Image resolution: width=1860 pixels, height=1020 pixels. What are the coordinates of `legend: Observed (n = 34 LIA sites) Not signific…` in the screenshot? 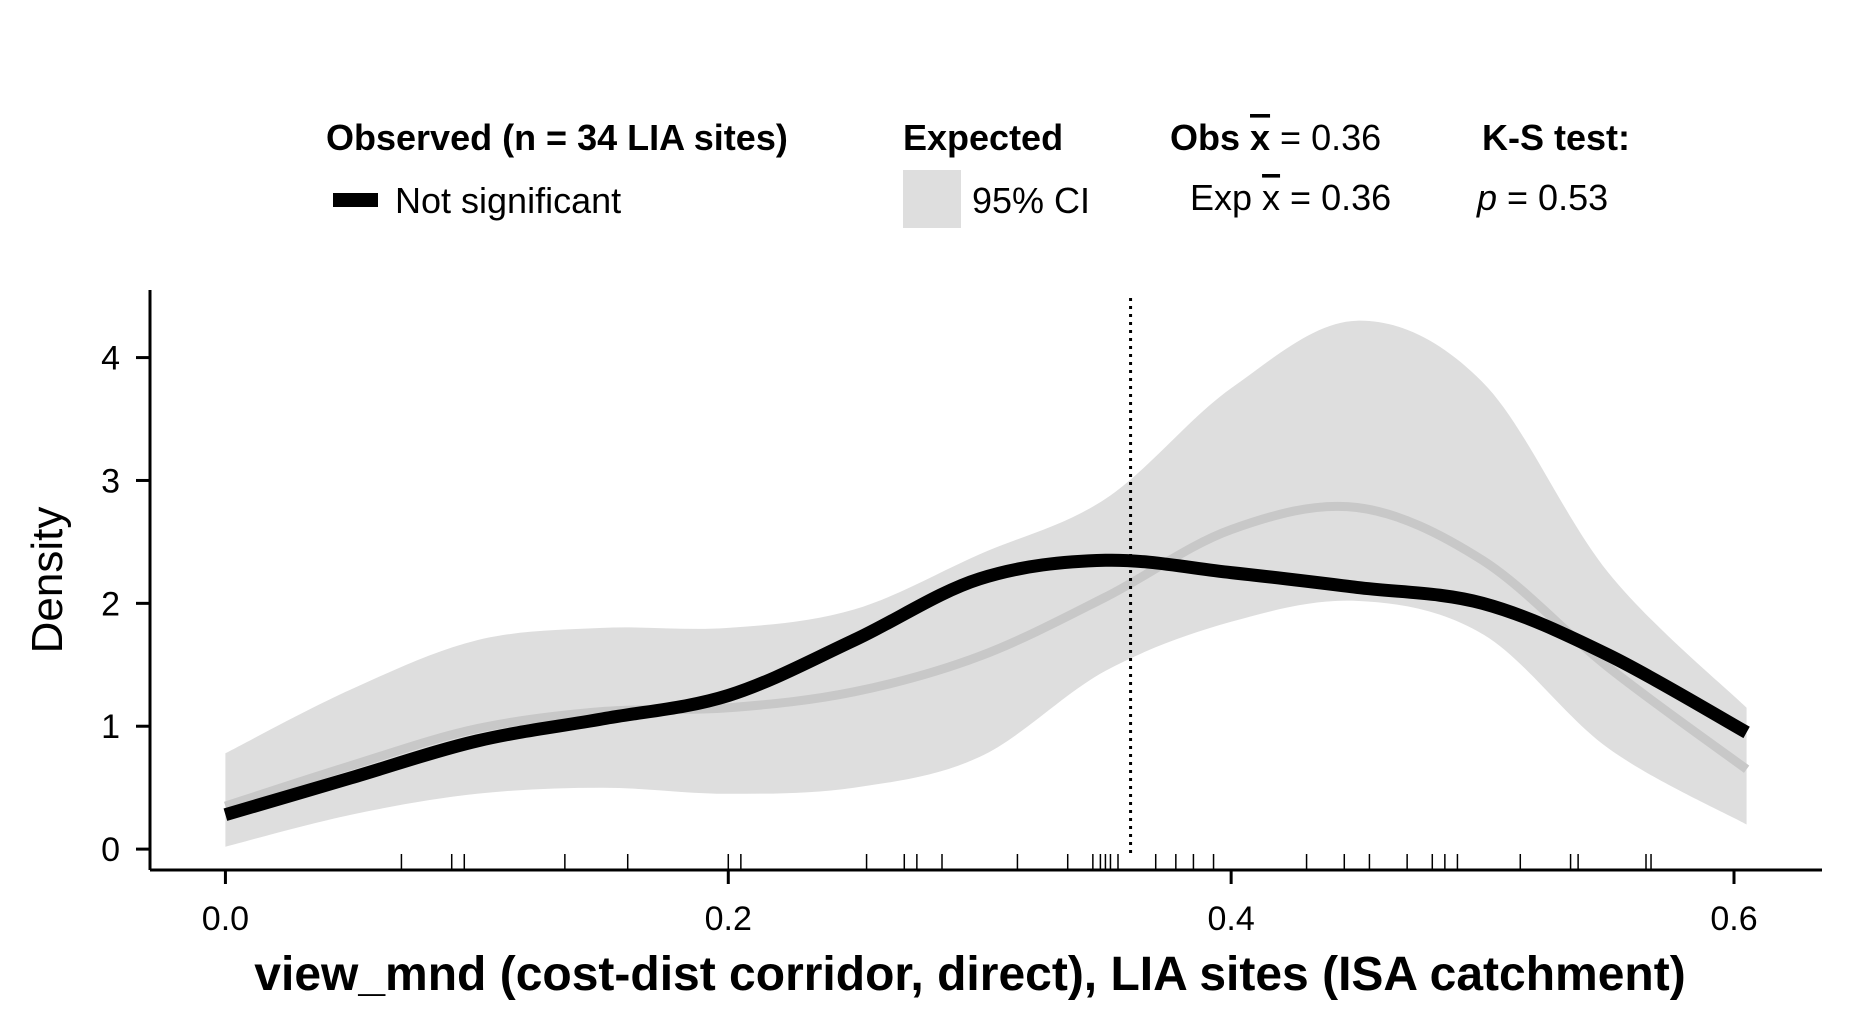 It's located at (978, 172).